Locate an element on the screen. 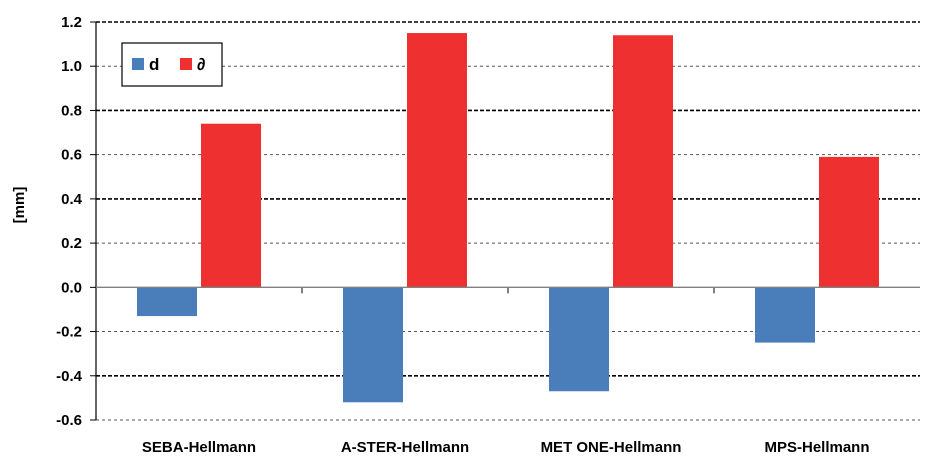  y-tick-label: 0.2 is located at coordinates (71, 243).